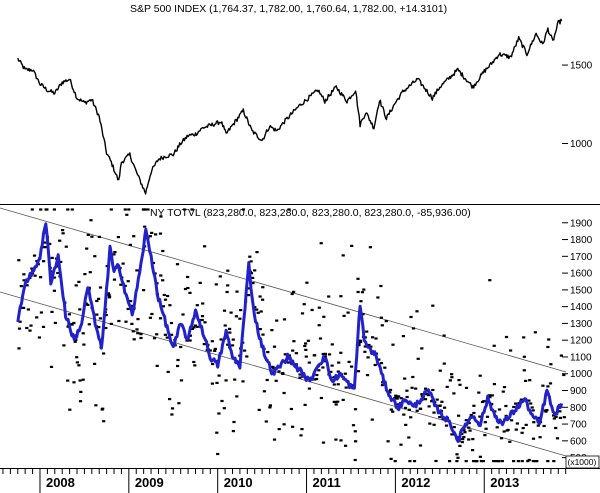 This screenshot has width=600, height=493. What do you see at coordinates (149, 482) in the screenshot?
I see `year-label: 2009` at bounding box center [149, 482].